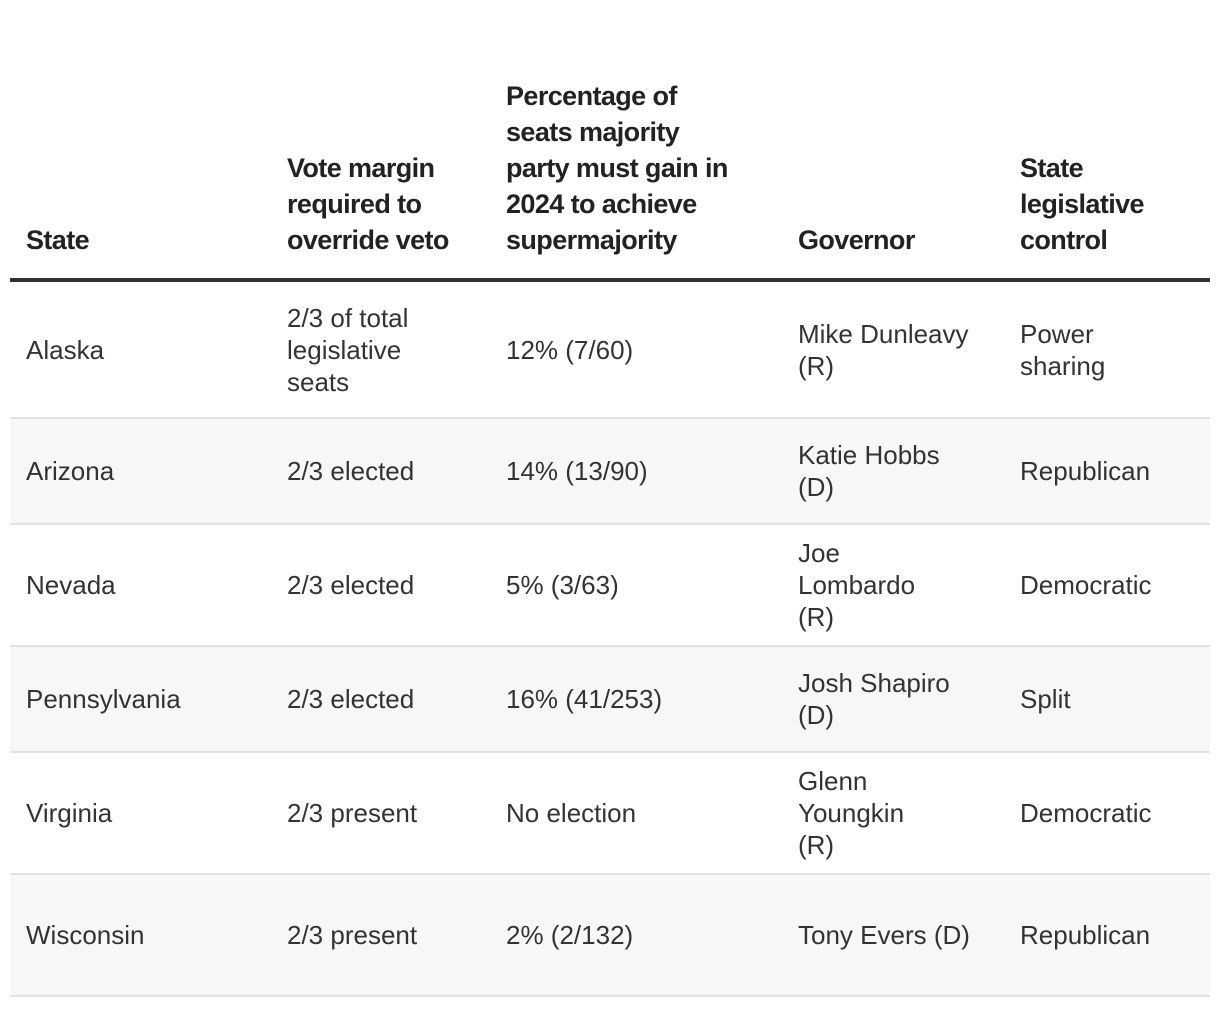 This screenshot has width=1220, height=1022. Describe the element at coordinates (140, 141) in the screenshot. I see `header-state: State` at that location.